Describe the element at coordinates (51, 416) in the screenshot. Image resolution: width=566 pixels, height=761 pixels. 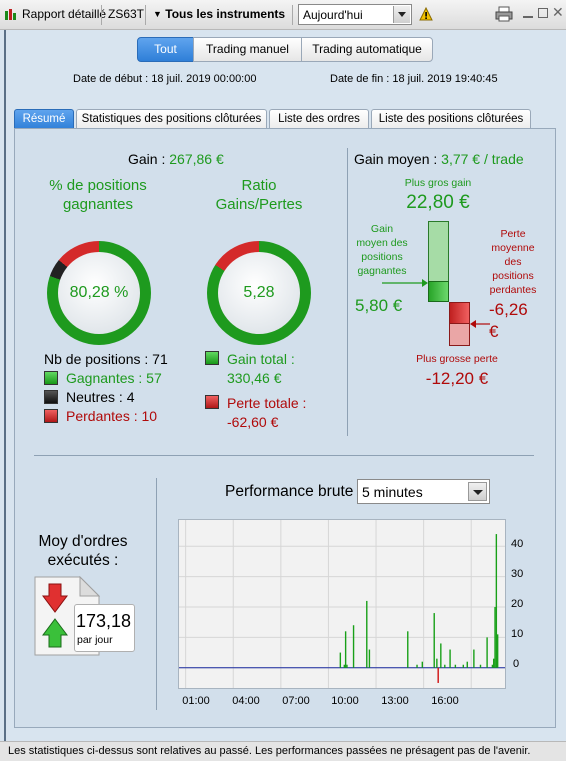
I see `losing-swatch` at that location.